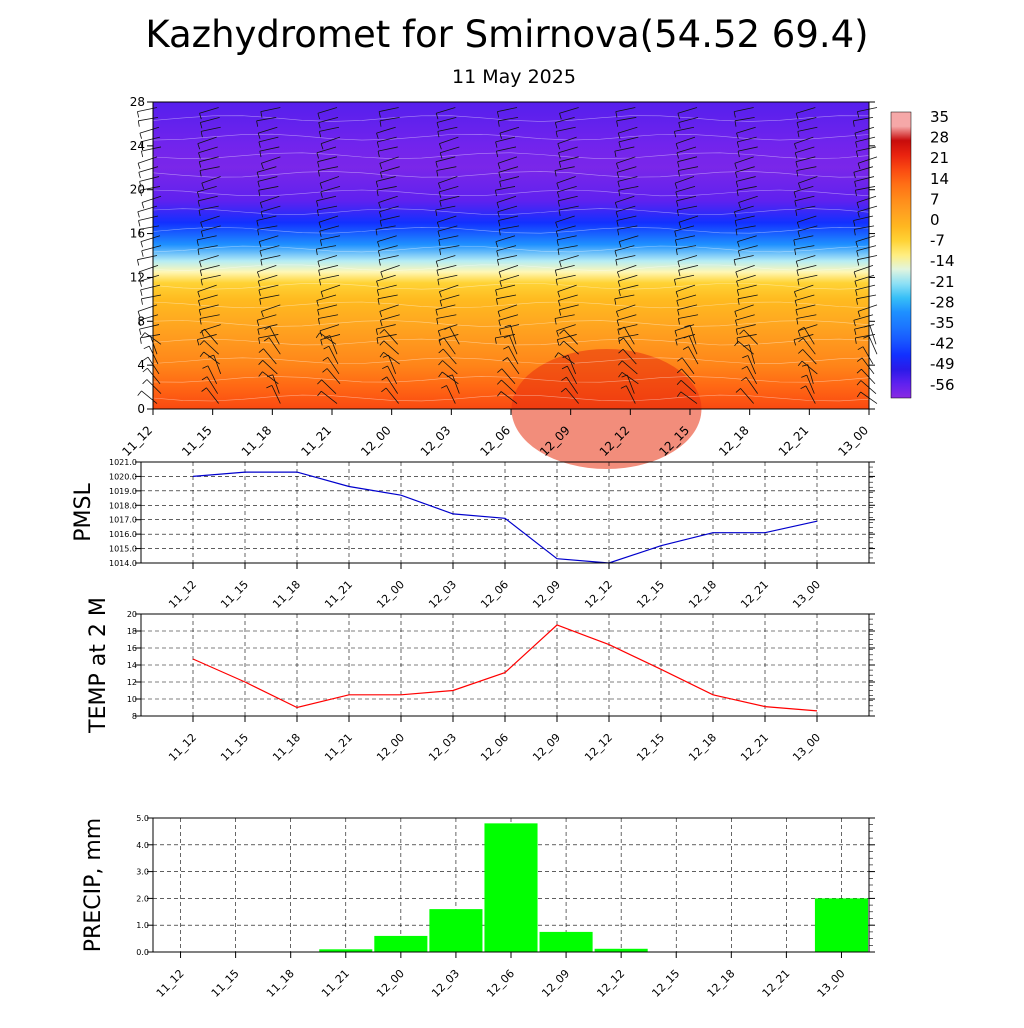 This screenshot has height=1028, width=1024. Describe the element at coordinates (511, 887) in the screenshot. I see `precip-bar` at that location.